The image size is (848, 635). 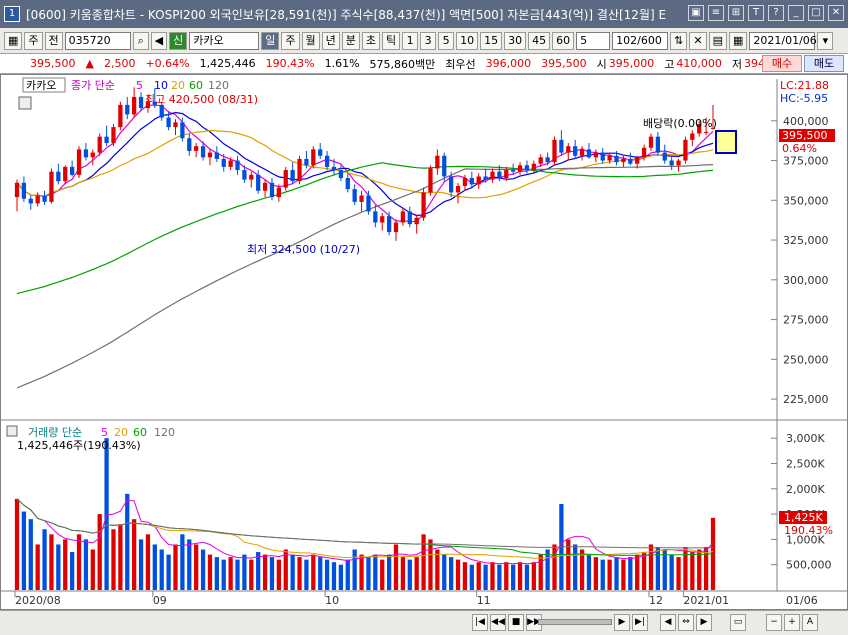 I want to click on search-icon: ⌕, so click(x=140, y=40).